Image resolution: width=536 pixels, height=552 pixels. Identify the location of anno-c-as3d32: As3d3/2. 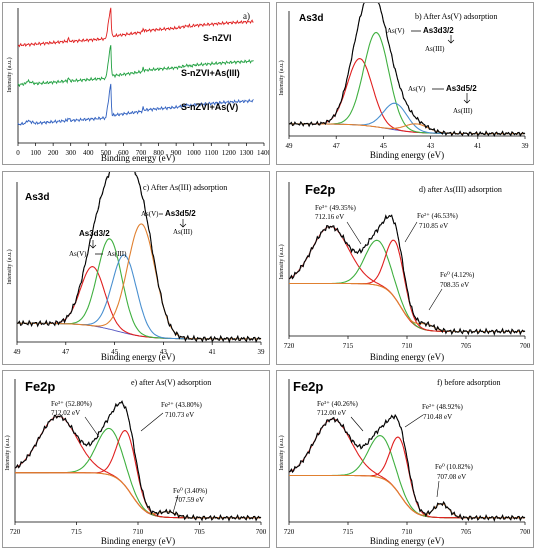
(94, 233).